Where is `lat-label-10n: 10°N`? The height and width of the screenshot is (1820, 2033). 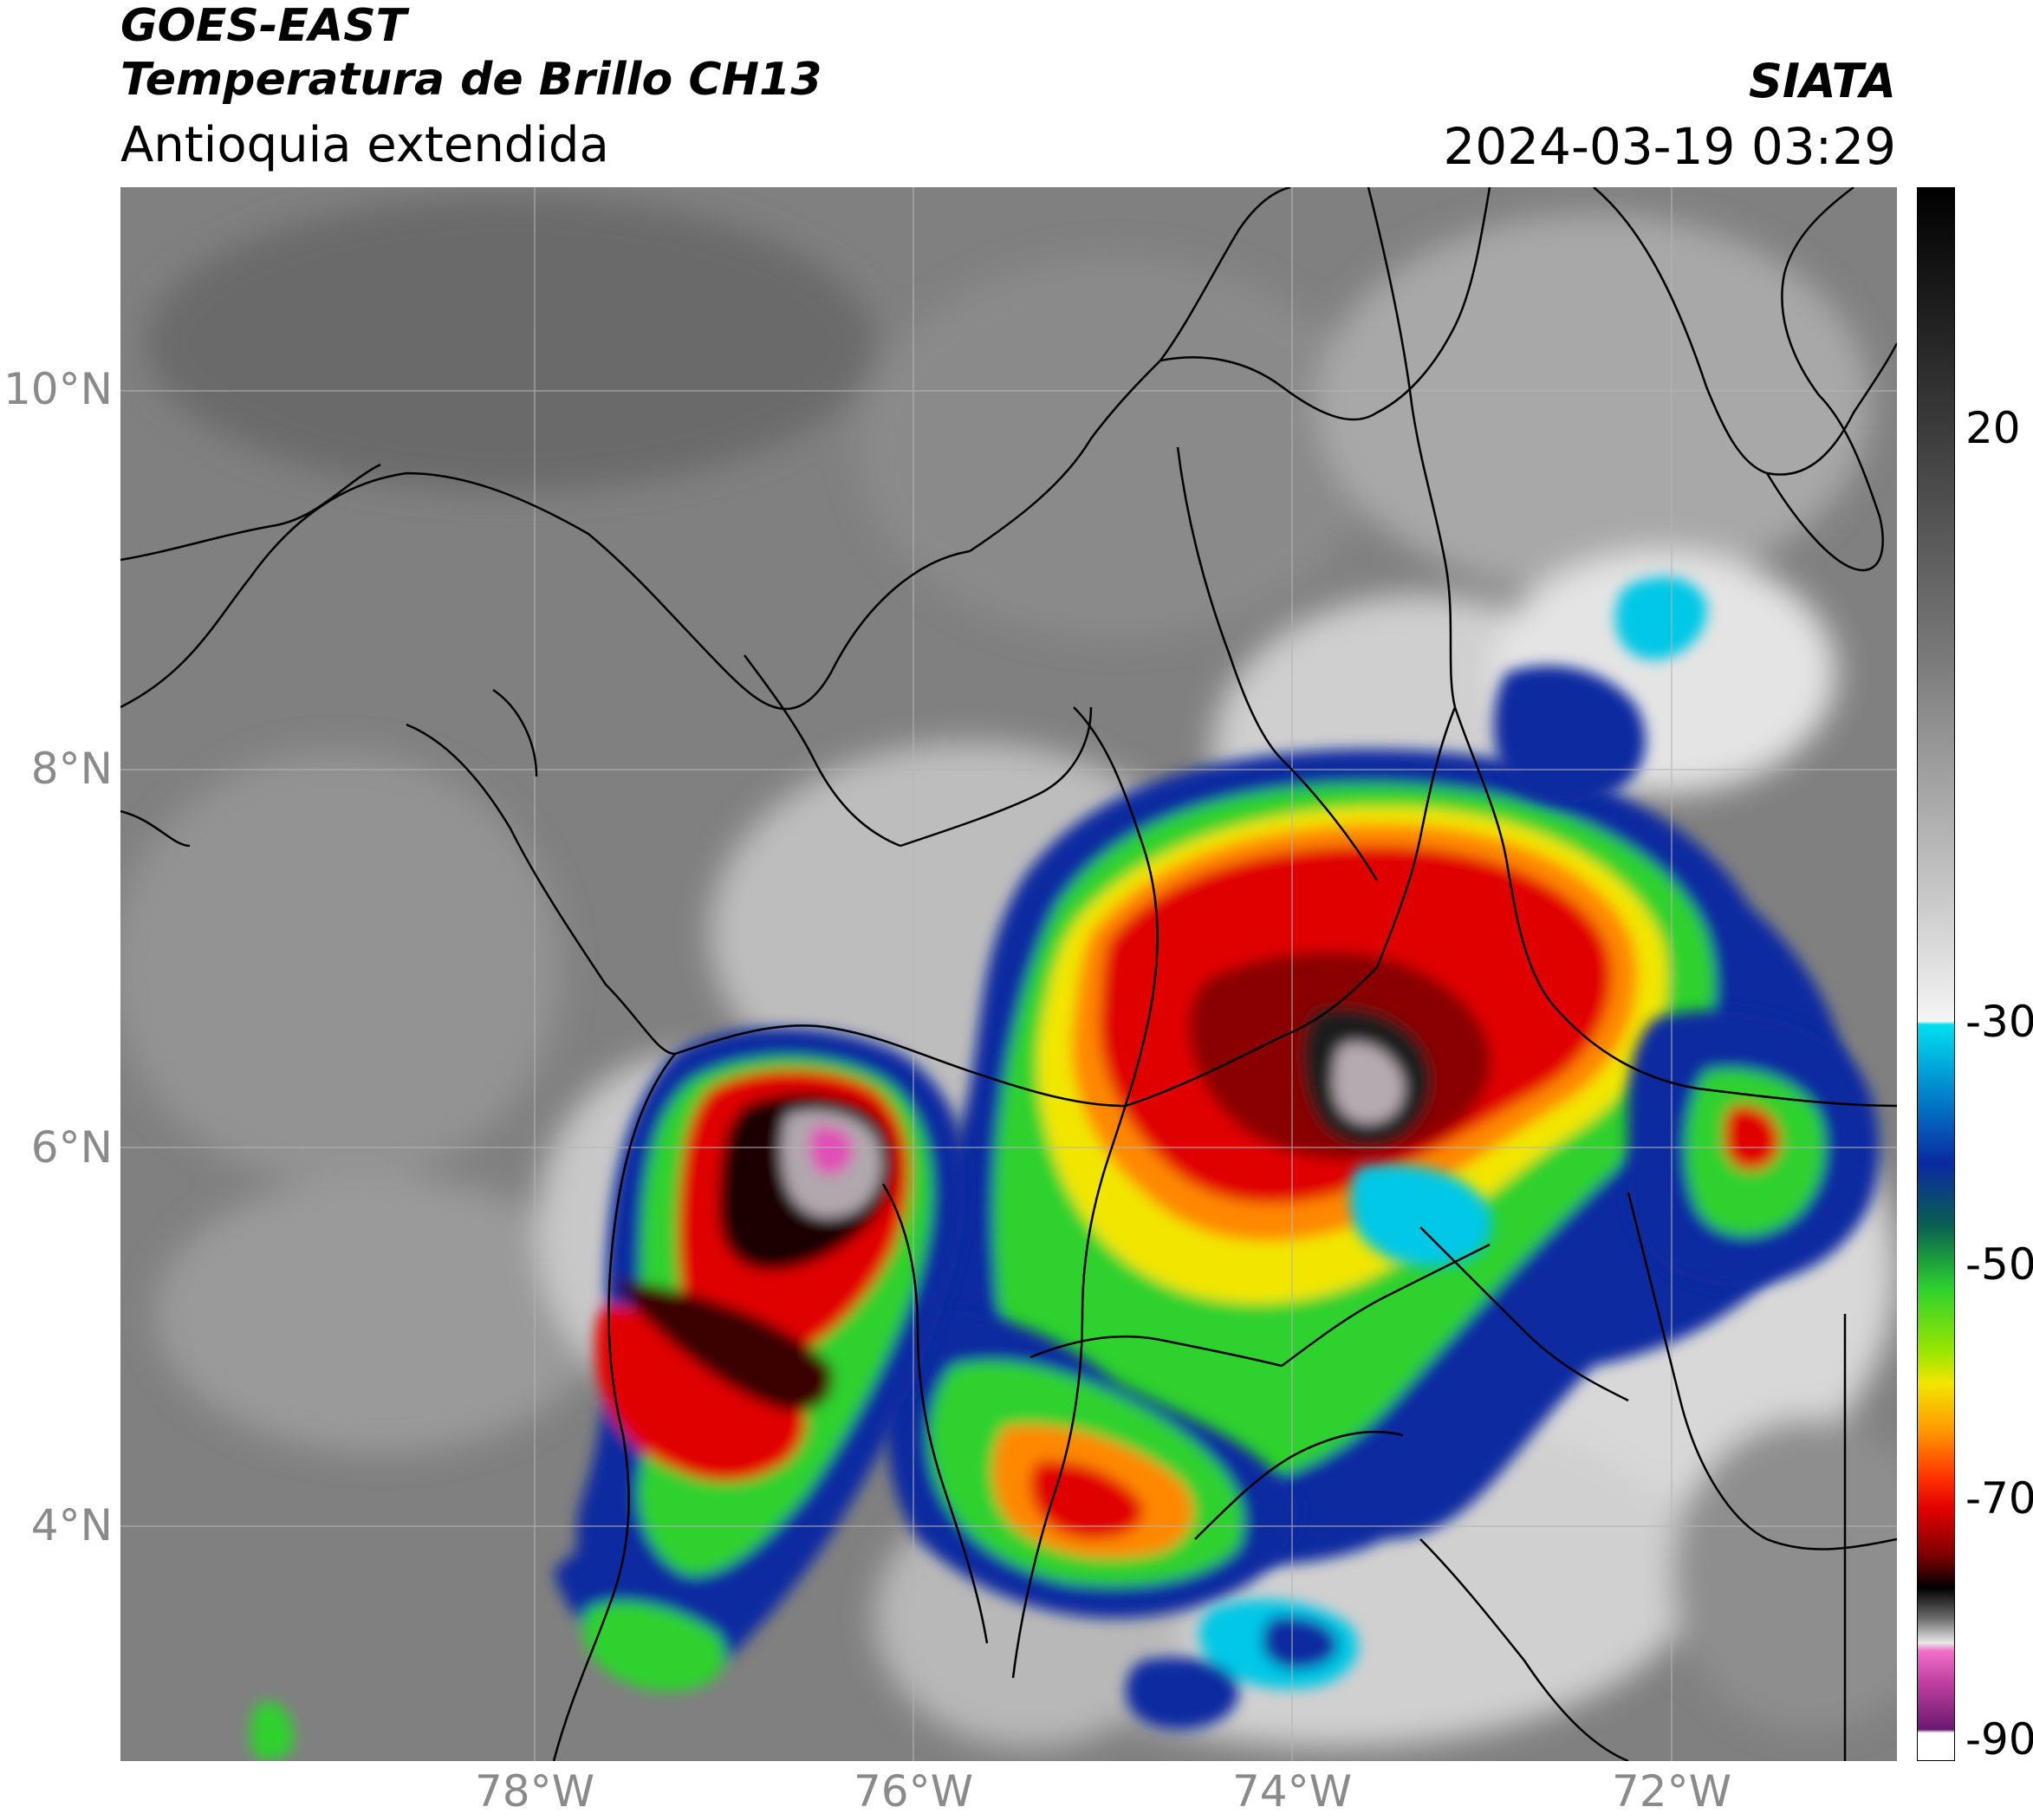 lat-label-10n: 10°N is located at coordinates (58, 389).